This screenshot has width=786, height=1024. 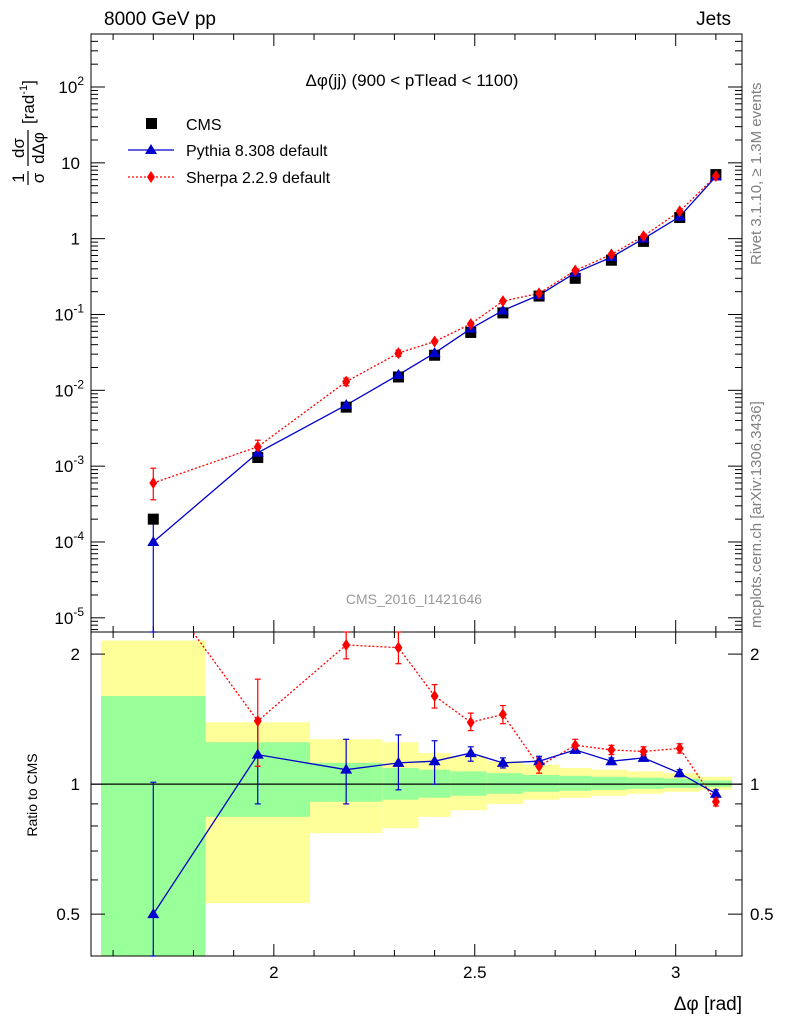 I want to click on legend-label-cms: CMS, so click(x=204, y=125).